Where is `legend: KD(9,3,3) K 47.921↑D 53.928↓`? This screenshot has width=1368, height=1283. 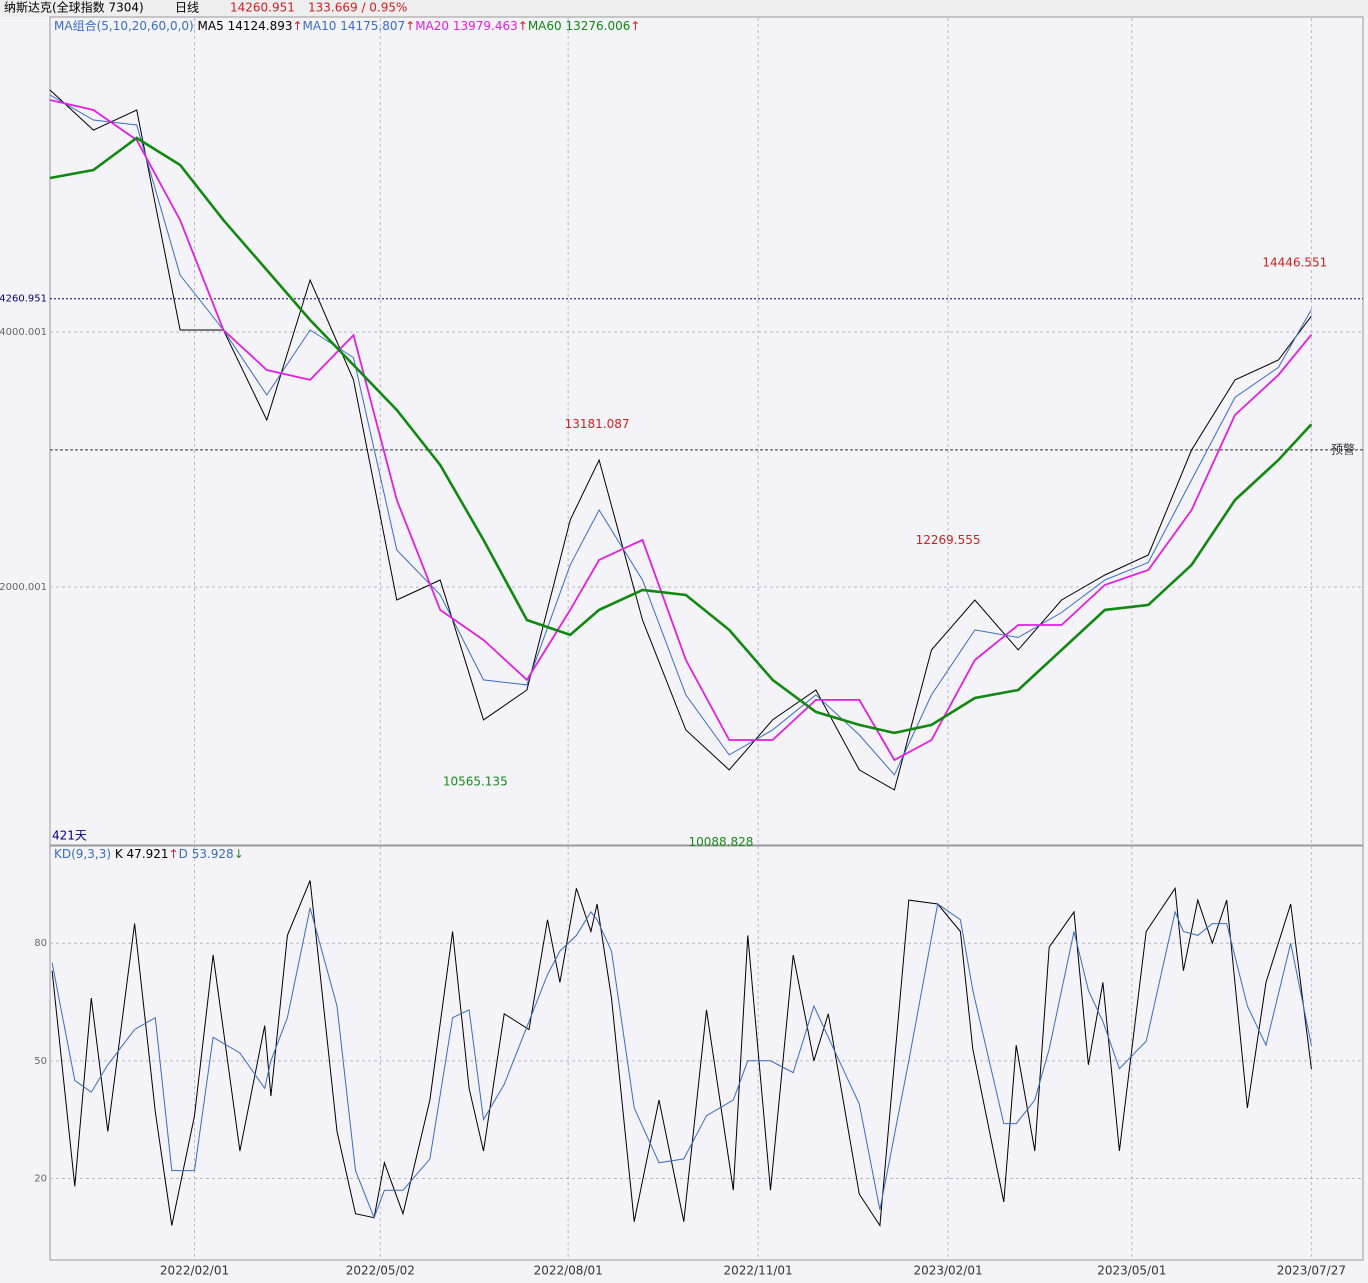 legend: KD(9,3,3) K 47.921↑D 53.928↓ is located at coordinates (149, 854).